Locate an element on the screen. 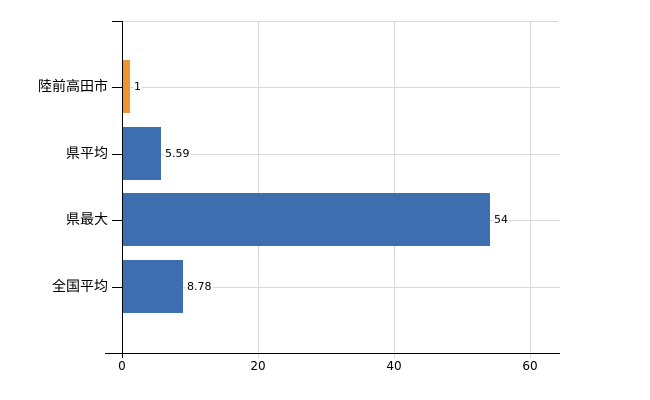 Image resolution: width=650 pixels, height=400 pixels. axis-end-tick is located at coordinates (117, 21).